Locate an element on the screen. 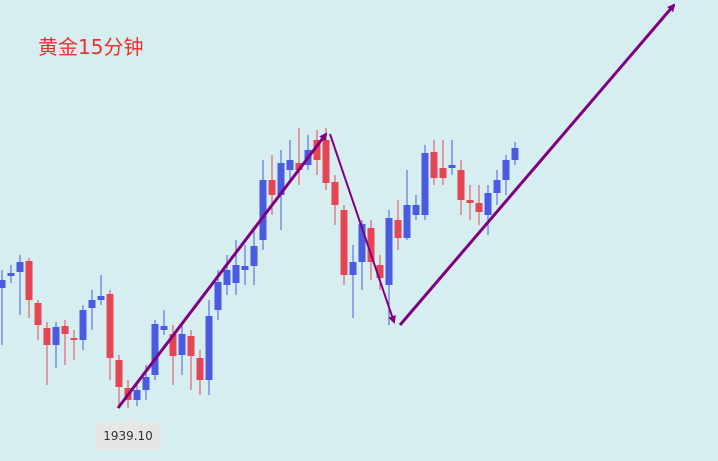  trend-arrow-down is located at coordinates (362, 228).